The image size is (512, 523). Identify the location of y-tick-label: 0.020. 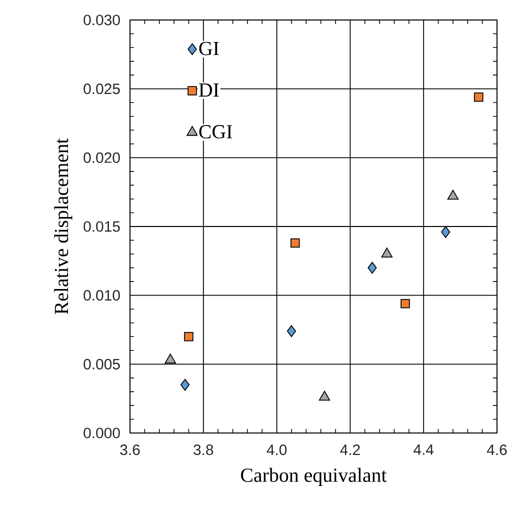
(102, 157).